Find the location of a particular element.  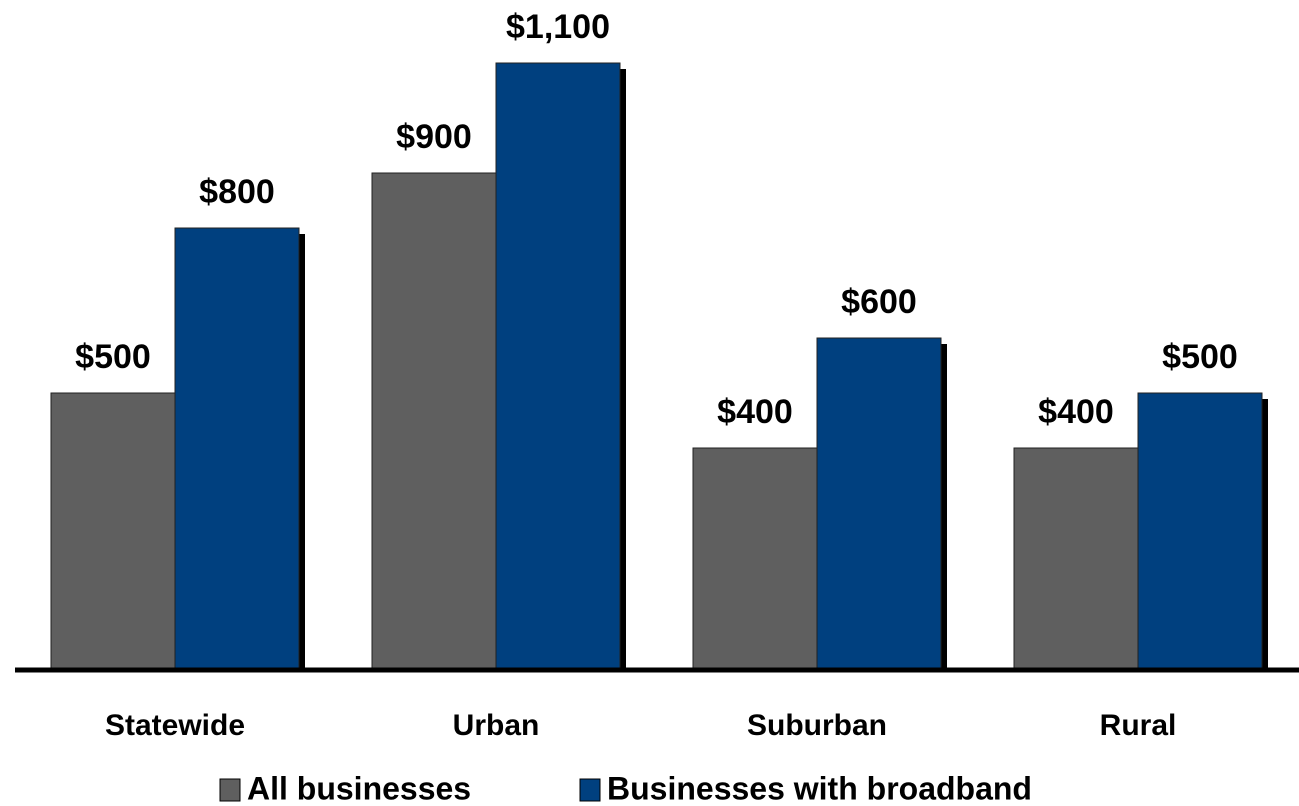

value-label: $1,100 is located at coordinates (558, 27).